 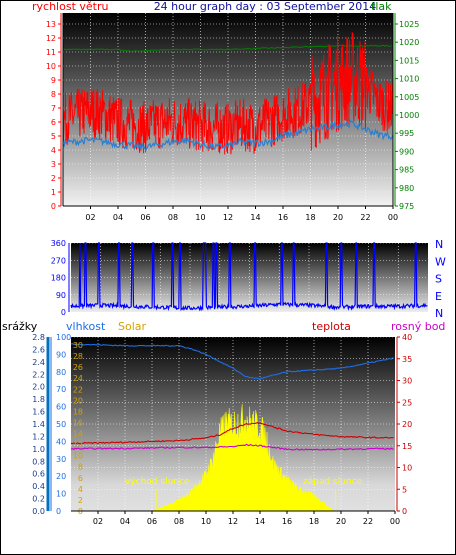 What do you see at coordinates (61, 424) in the screenshot?
I see `humidity-tick-label: 50` at bounding box center [61, 424].